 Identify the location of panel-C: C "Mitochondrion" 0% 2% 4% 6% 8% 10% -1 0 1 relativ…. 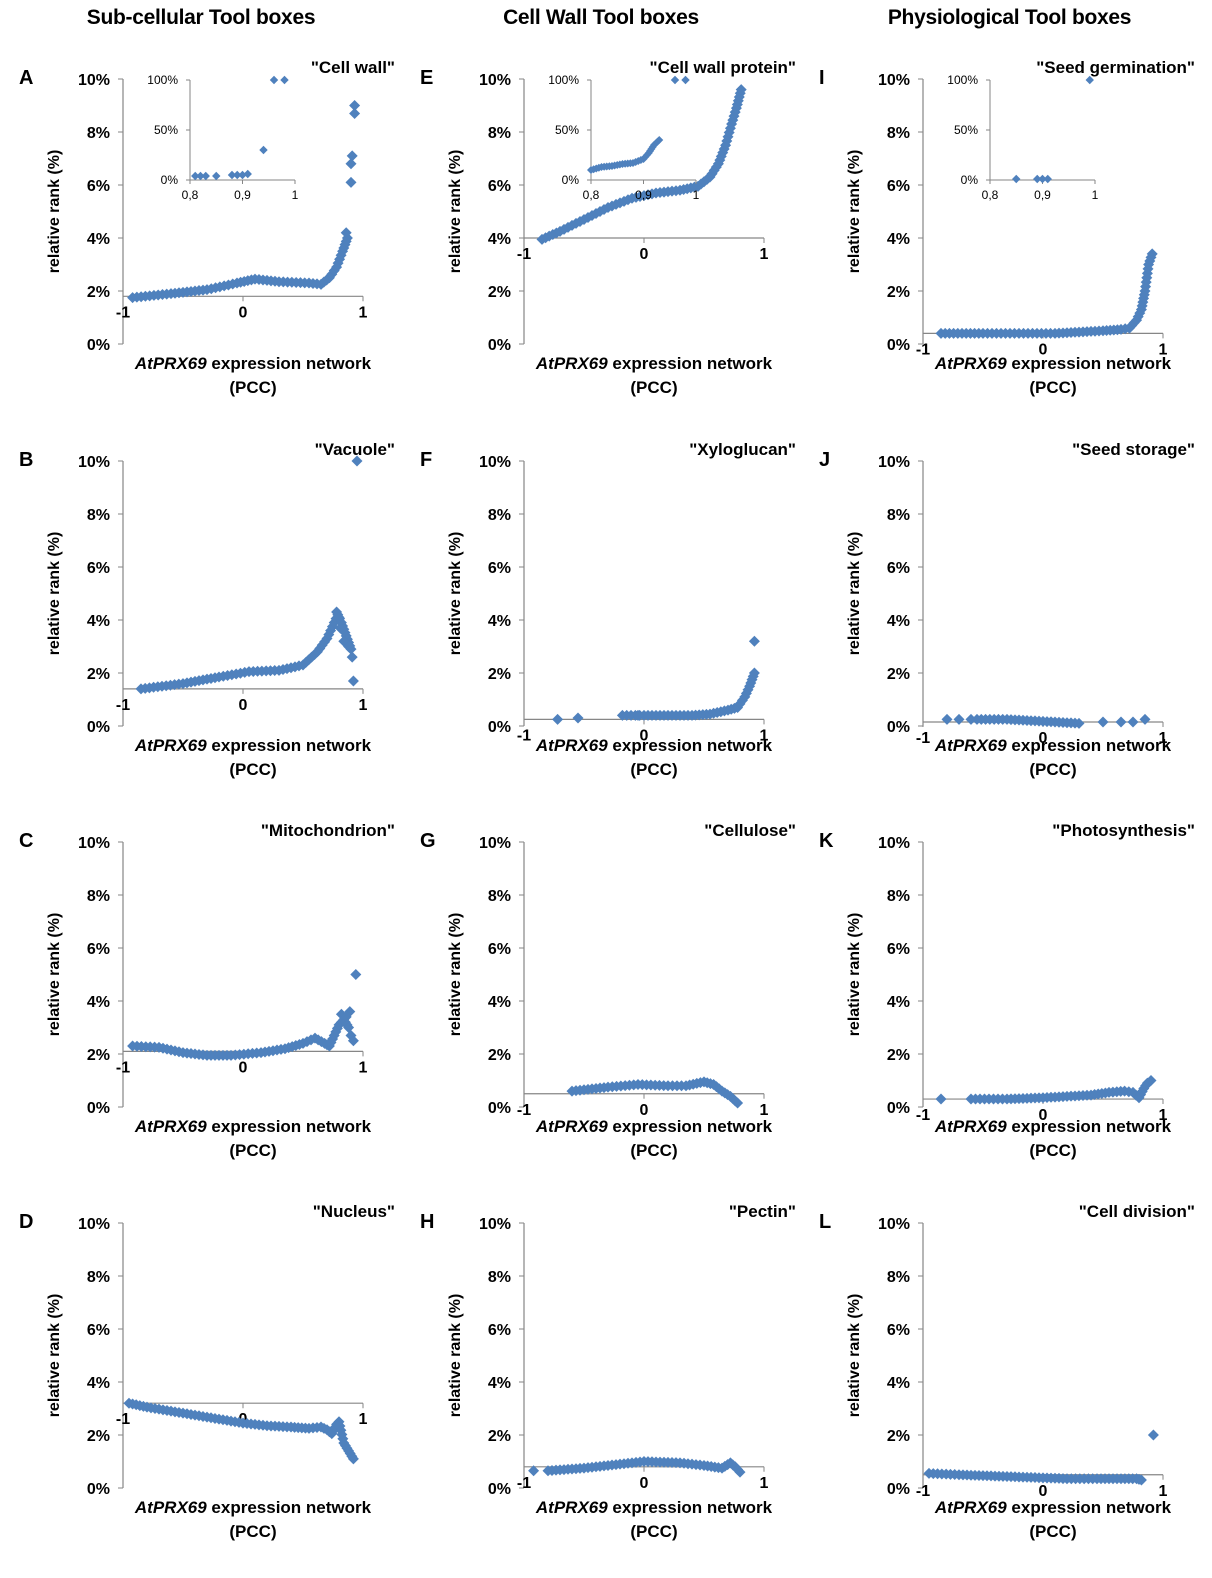
(207, 990).